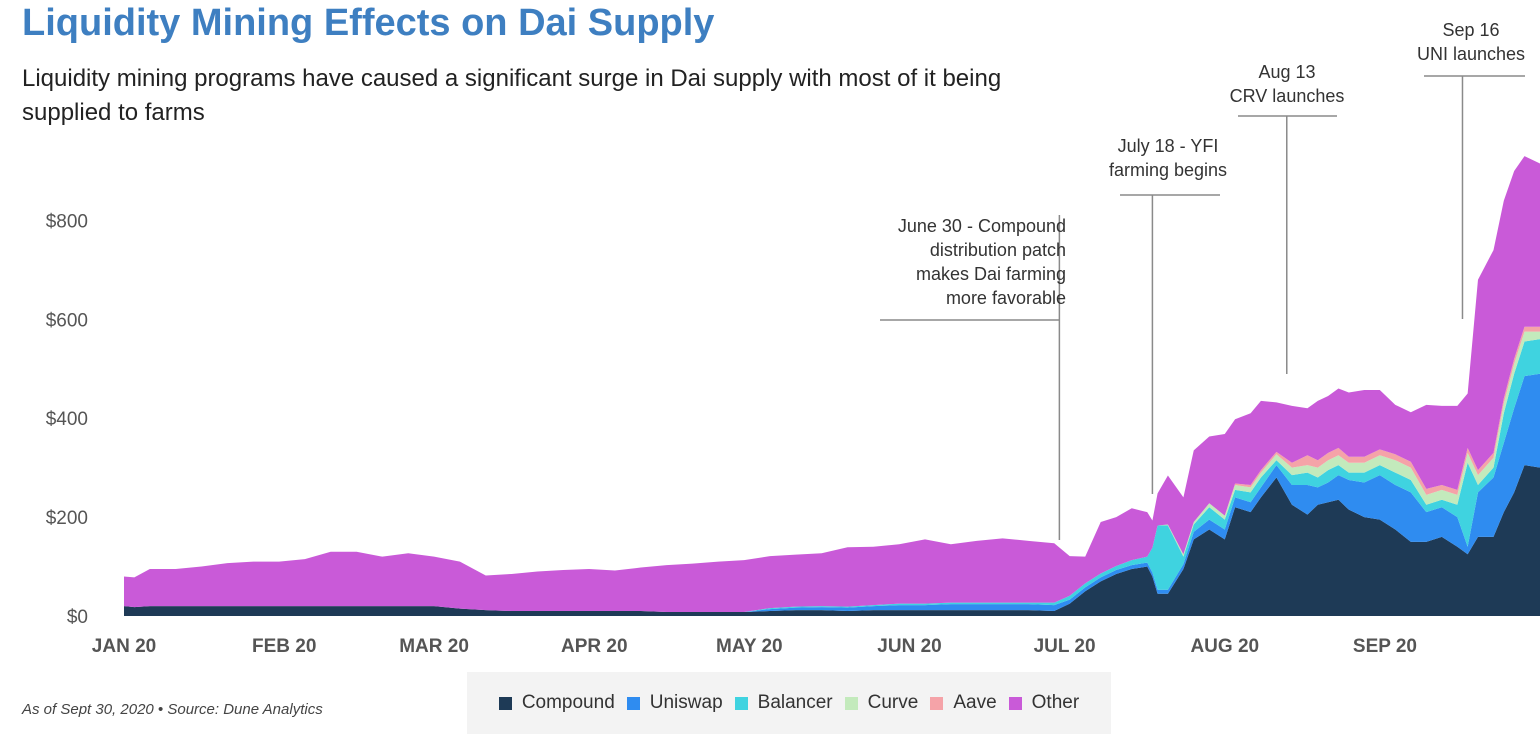  What do you see at coordinates (1168, 158) in the screenshot?
I see `annotation-label: July 18 - YFI farming begins` at bounding box center [1168, 158].